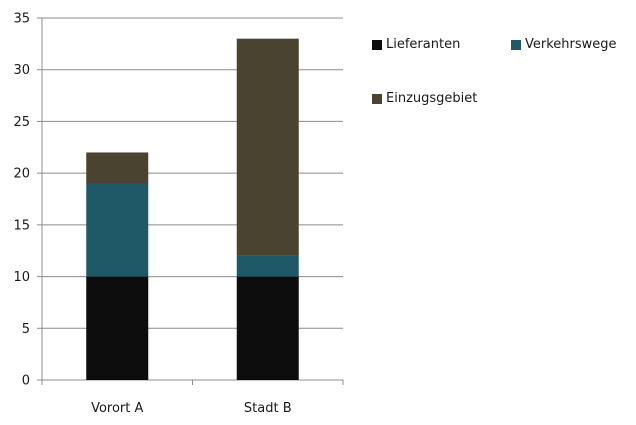 Image resolution: width=636 pixels, height=425 pixels. What do you see at coordinates (503, 74) in the screenshot?
I see `legend: Lieferanten Verkehrswege Einzugsgebiet` at bounding box center [503, 74].